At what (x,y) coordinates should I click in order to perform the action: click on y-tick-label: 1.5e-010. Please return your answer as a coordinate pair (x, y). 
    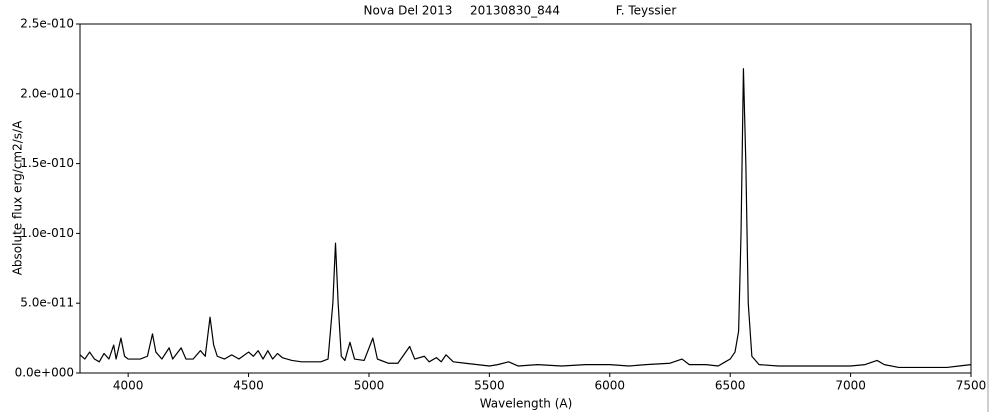
    Looking at the image, I should click on (47, 163).